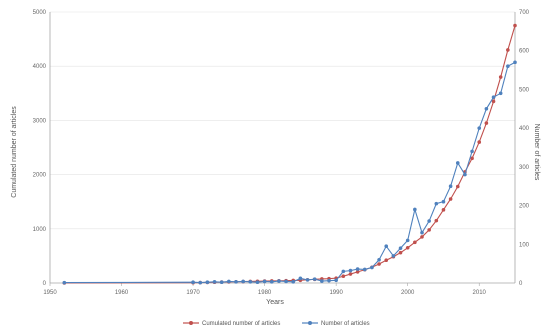 The height and width of the screenshot is (335, 546). Describe the element at coordinates (536, 152) in the screenshot. I see `y-right-axis-title: Number of articles` at that location.